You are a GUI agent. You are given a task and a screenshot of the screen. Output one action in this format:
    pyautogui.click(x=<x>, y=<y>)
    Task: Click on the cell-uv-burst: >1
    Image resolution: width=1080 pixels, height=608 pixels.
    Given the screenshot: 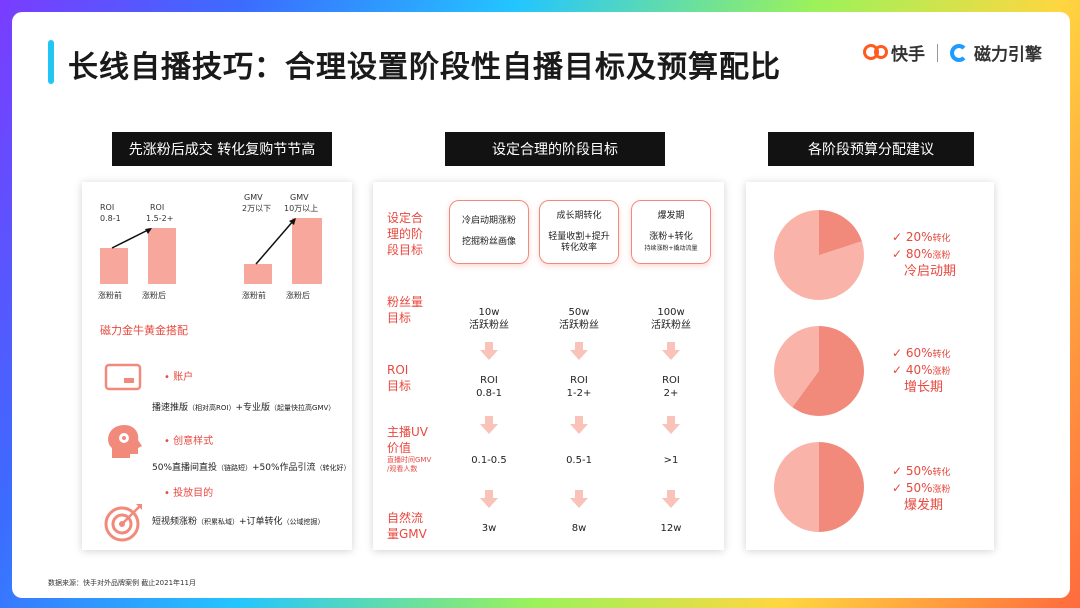 What is the action you would take?
    pyautogui.click(x=671, y=460)
    